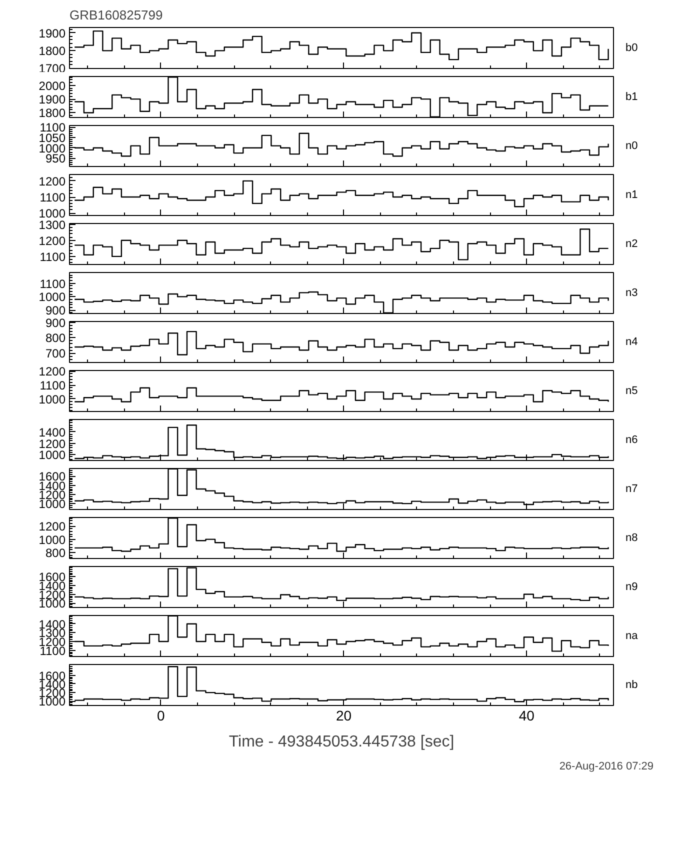  Describe the element at coordinates (632, 489) in the screenshot. I see `series-label: n7` at that location.